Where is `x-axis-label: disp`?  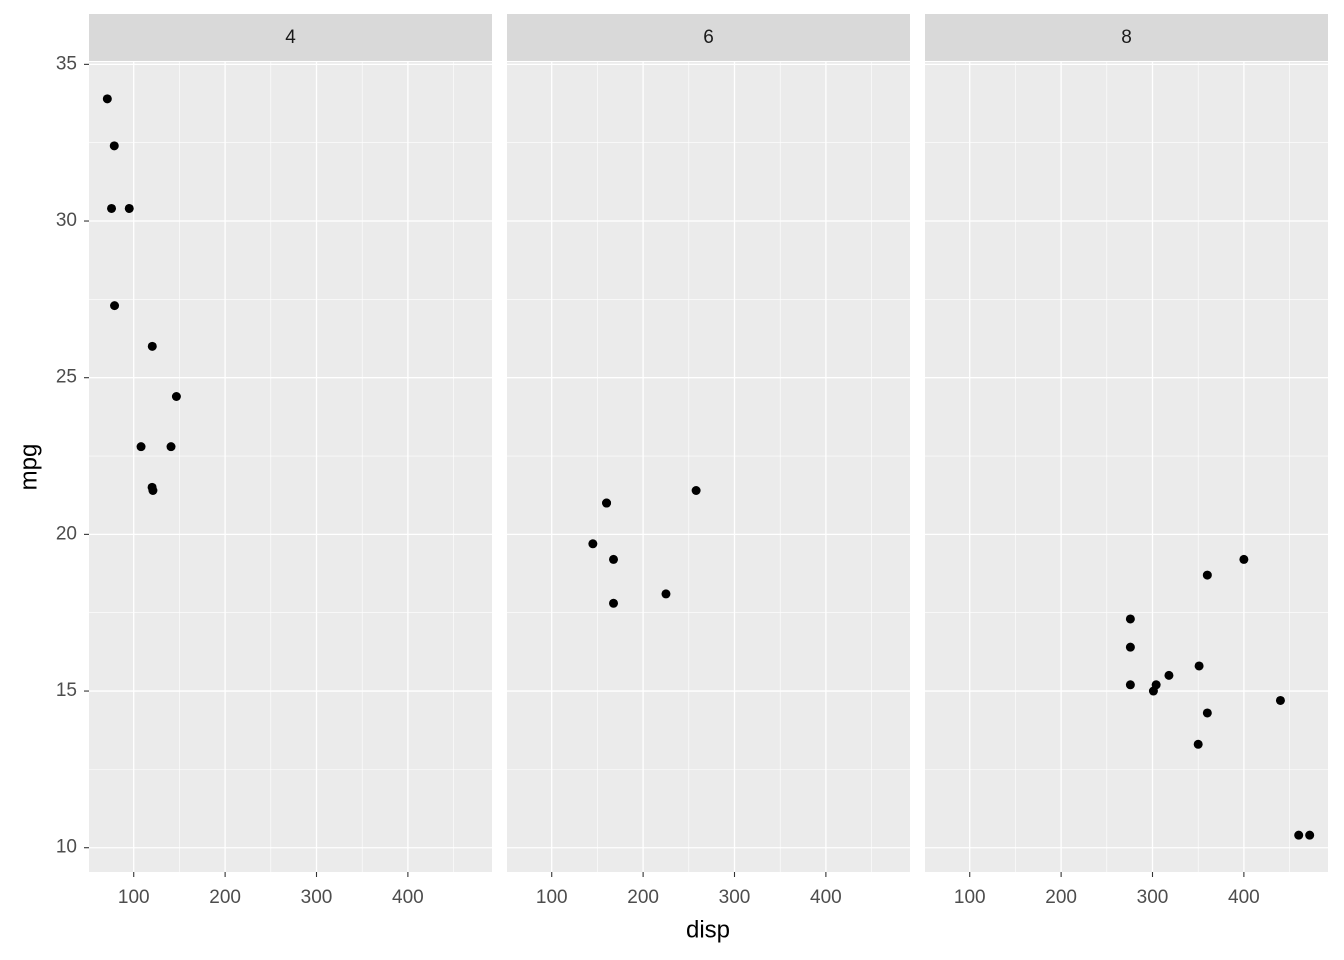 x-axis-label: disp is located at coordinates (708, 929).